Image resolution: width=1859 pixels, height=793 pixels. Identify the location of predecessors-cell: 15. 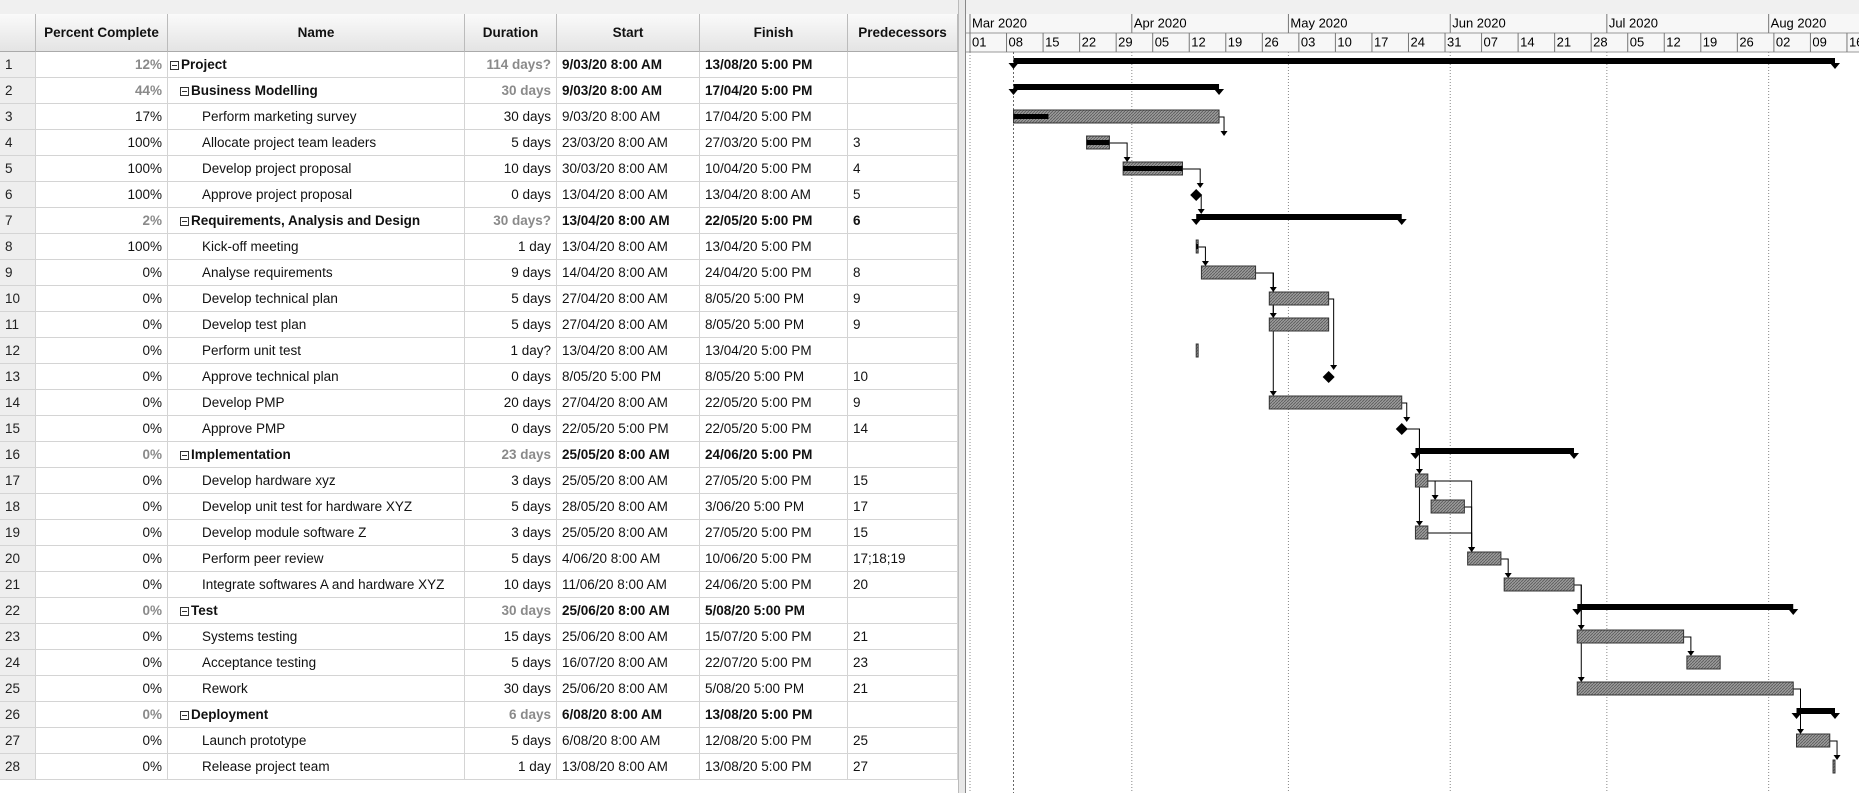
(903, 533).